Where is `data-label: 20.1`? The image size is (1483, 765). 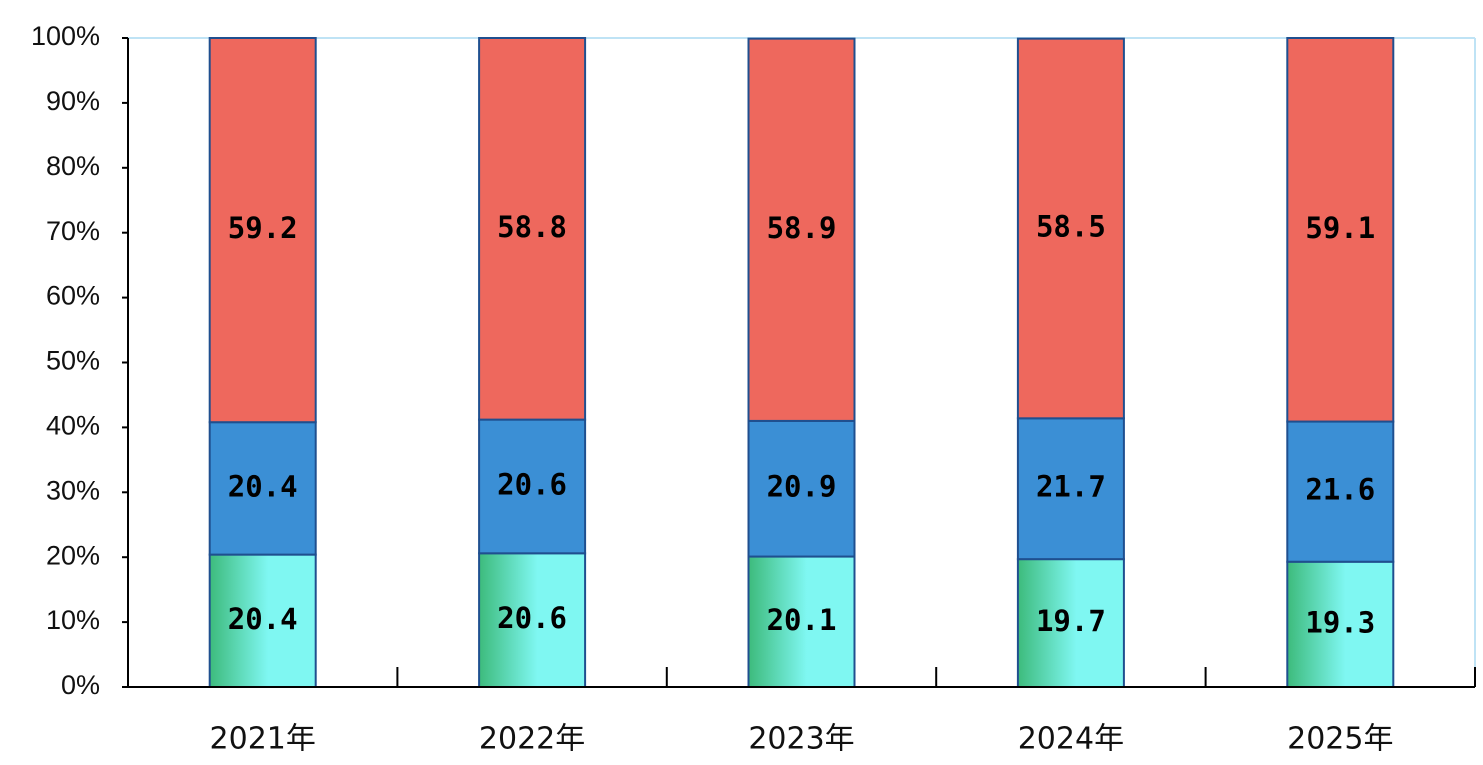 data-label: 20.1 is located at coordinates (802, 620).